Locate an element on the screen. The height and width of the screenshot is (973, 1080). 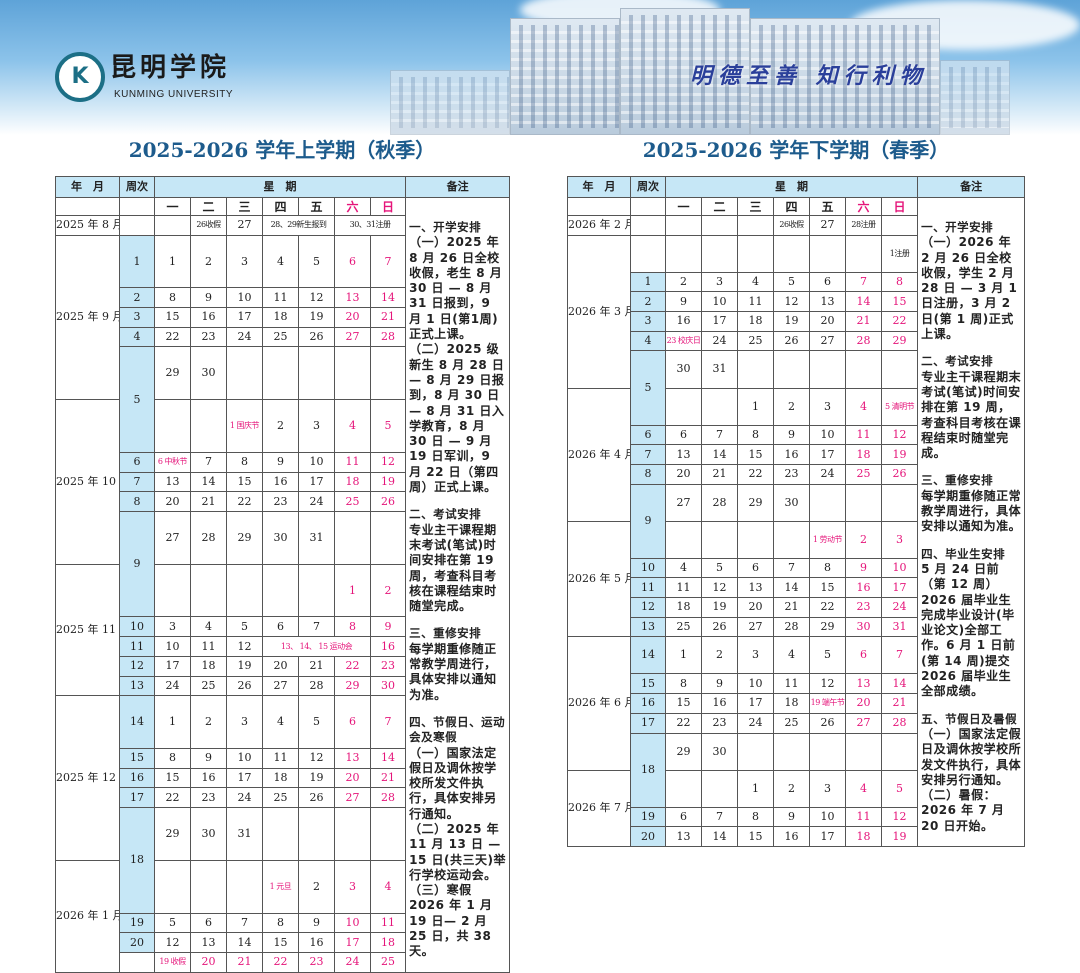
calendar-row: 3 16 17 18 19 20 21 22 is located at coordinates (796, 321).